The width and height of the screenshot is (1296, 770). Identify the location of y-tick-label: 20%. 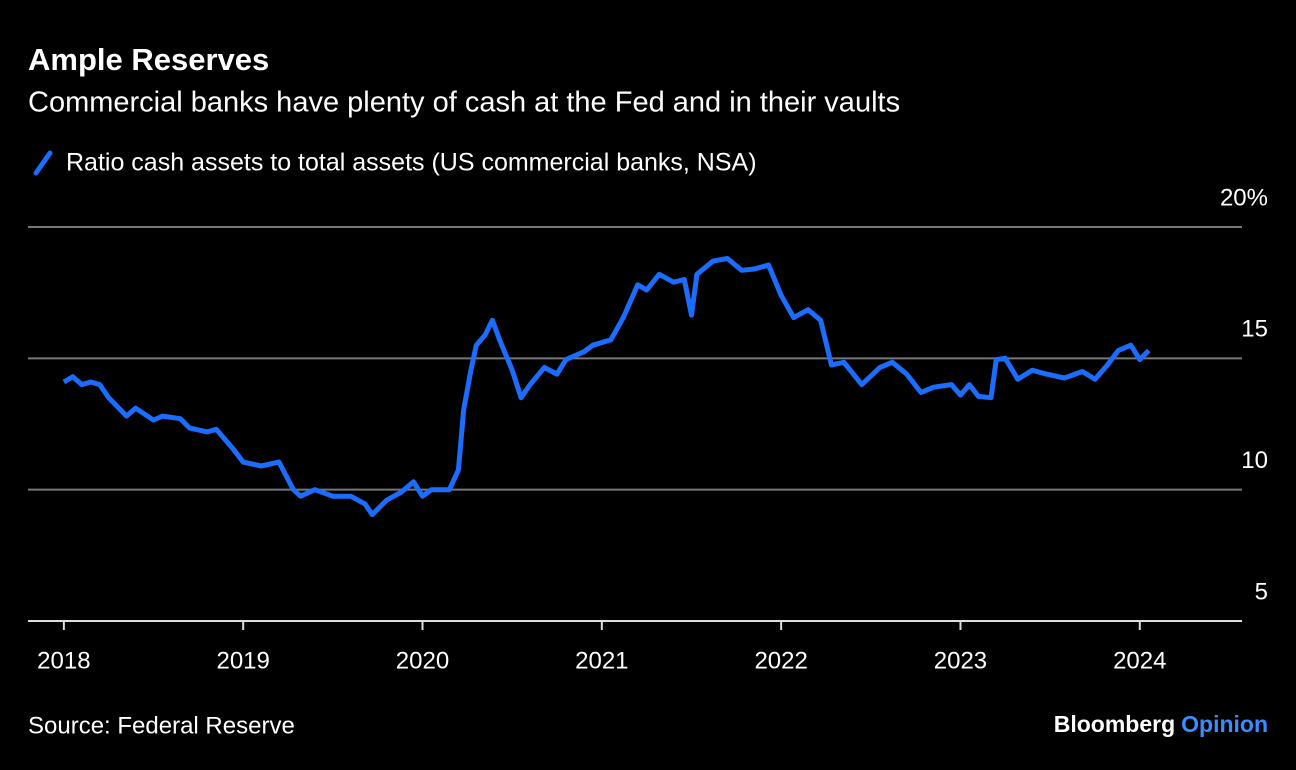
(1244, 197).